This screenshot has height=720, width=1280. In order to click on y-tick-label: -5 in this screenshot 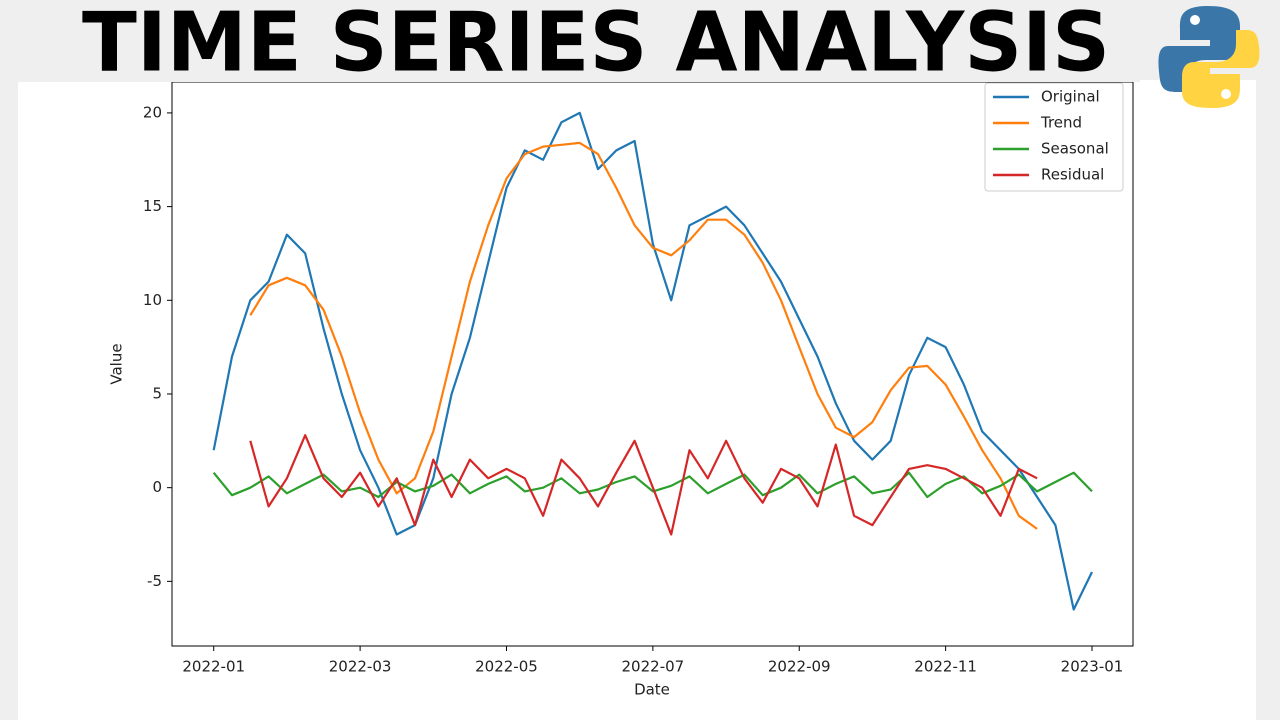, I will do `click(154, 581)`.